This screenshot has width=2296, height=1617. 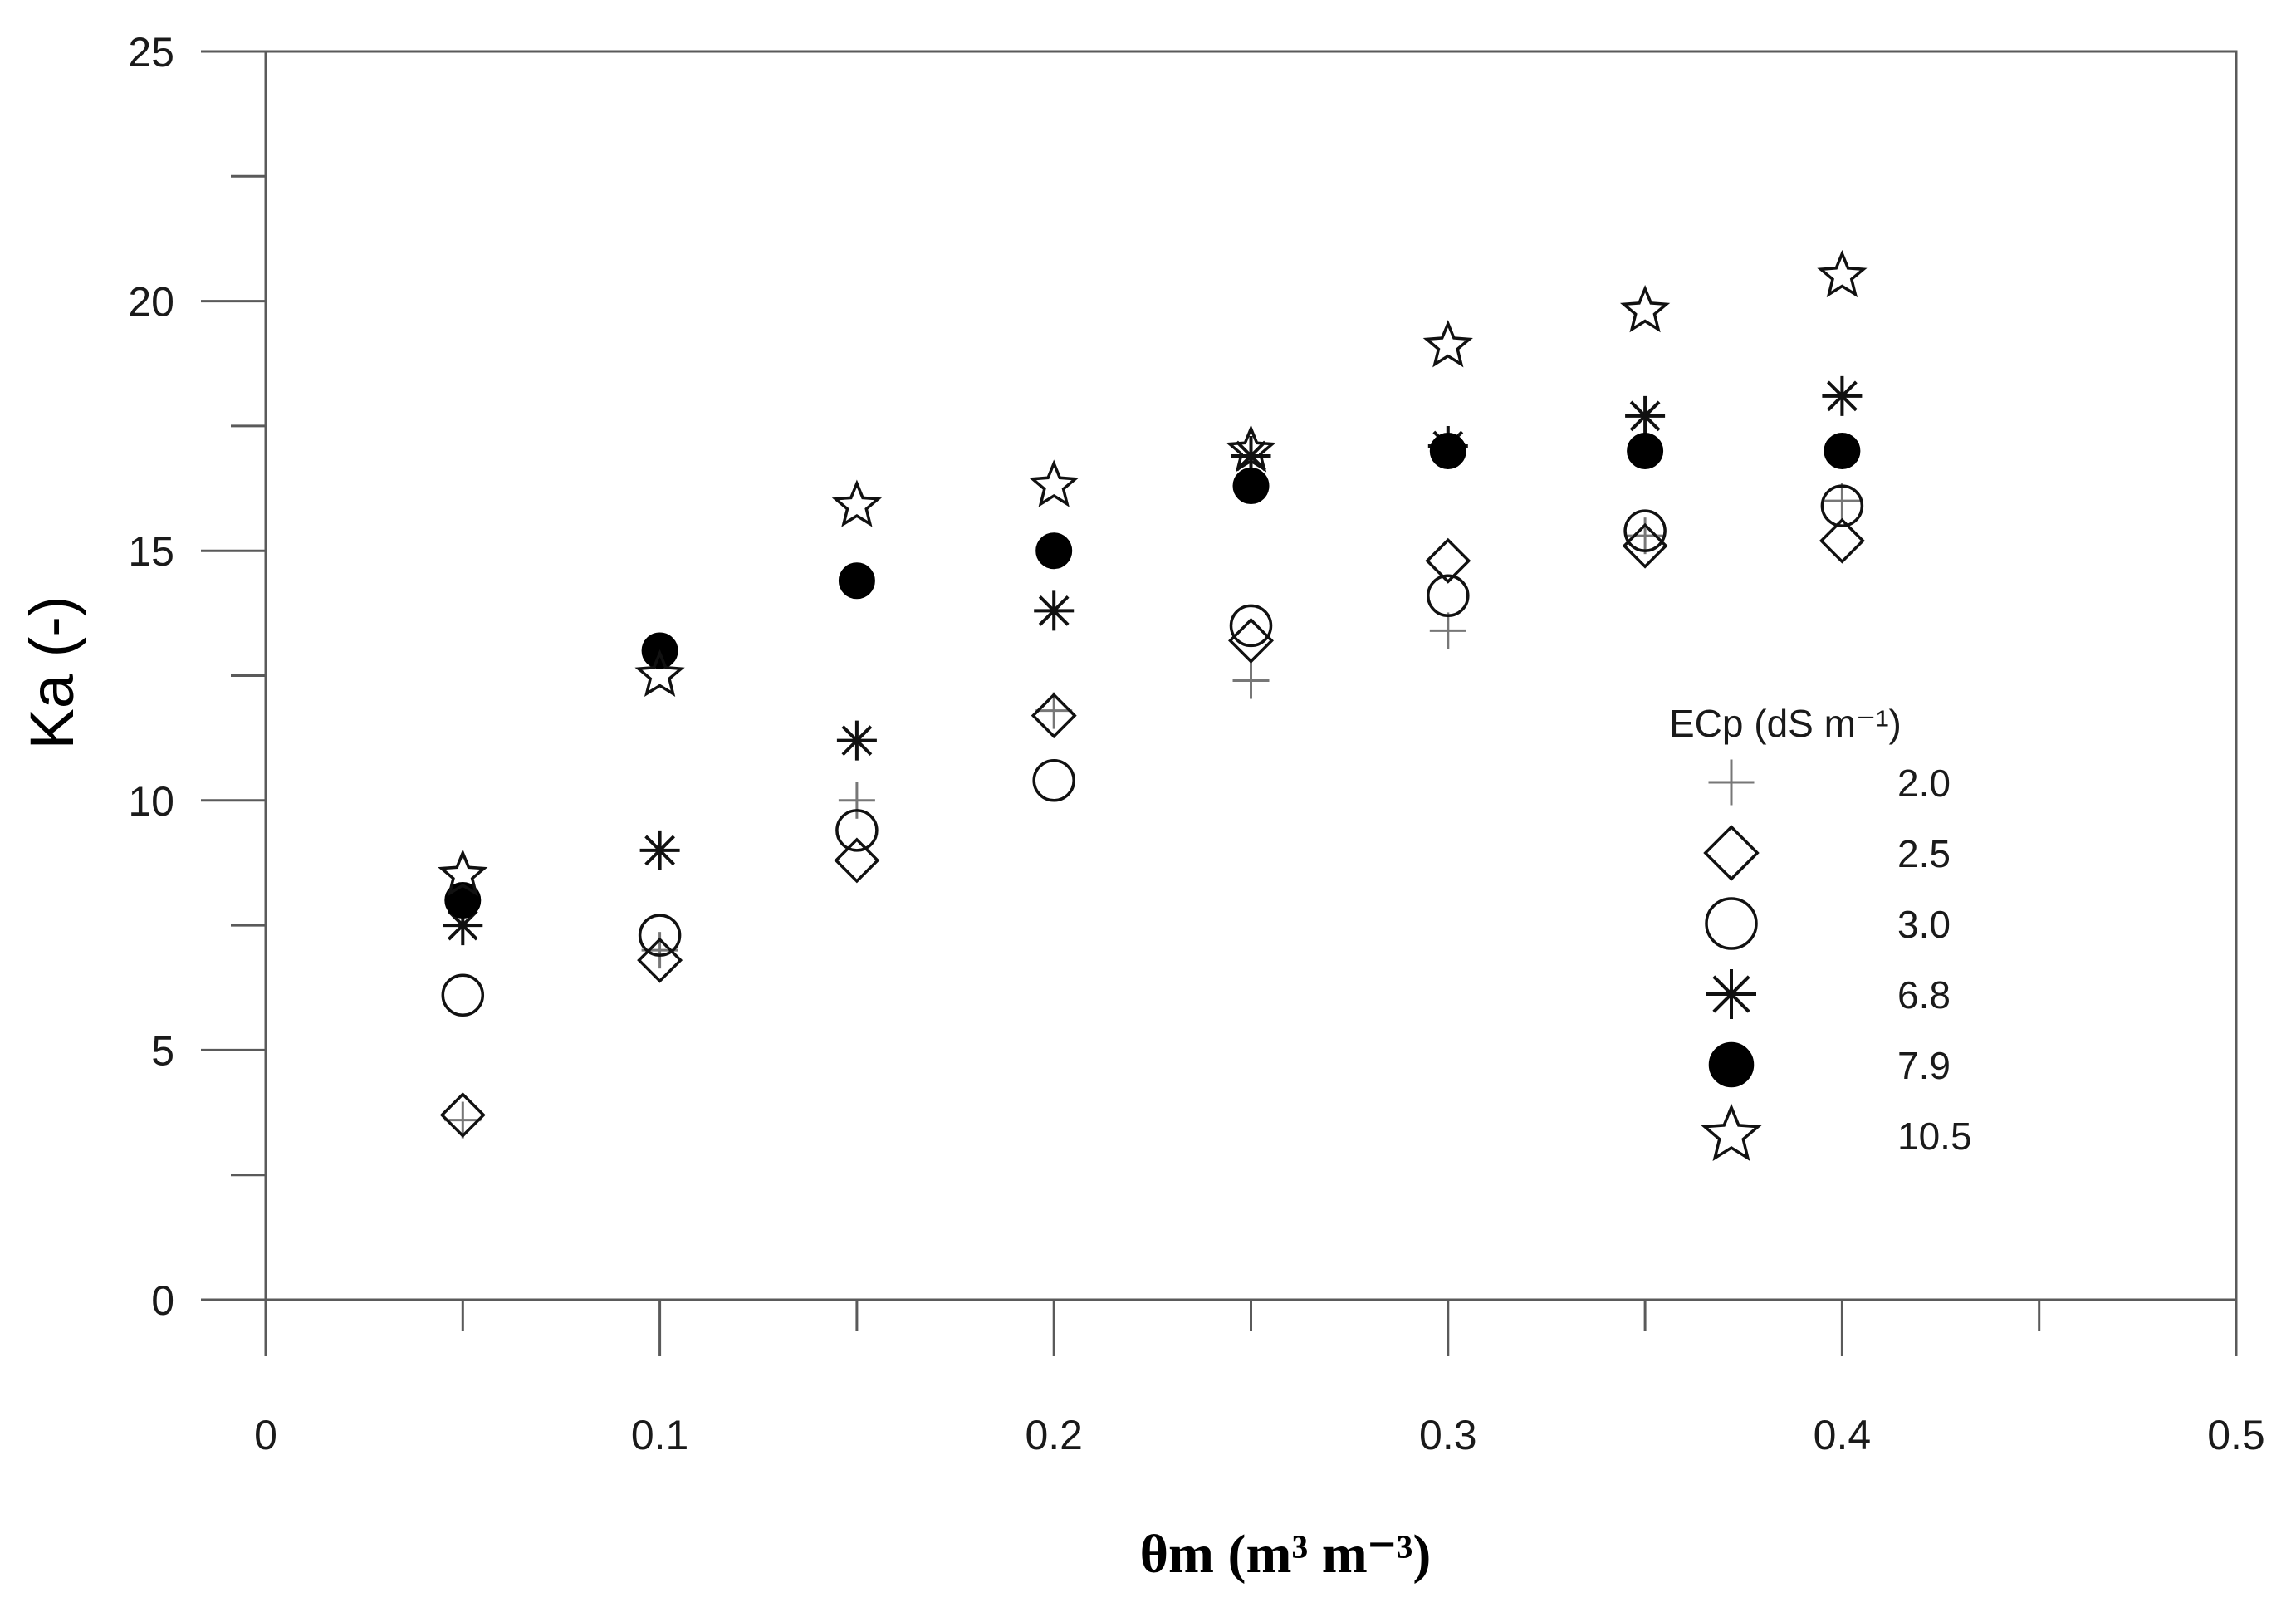 I want to click on x-tick-label: 0, so click(x=265, y=1435).